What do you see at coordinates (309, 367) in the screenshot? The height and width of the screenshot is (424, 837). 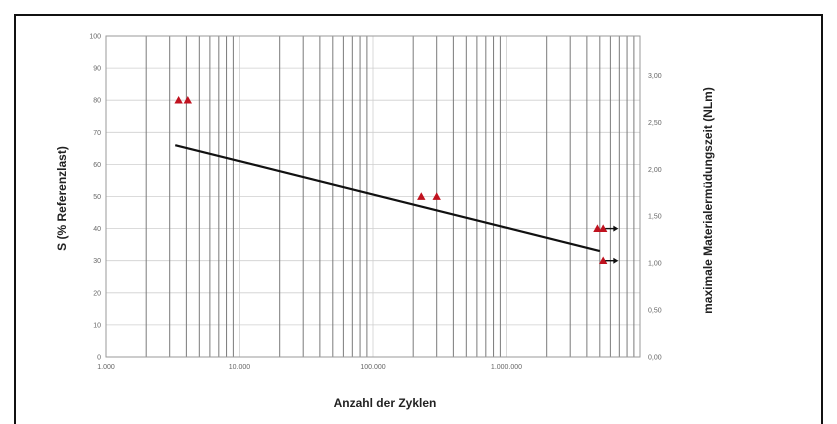 I see `x-axis: 1.000 10.000 100.000 1.000.000` at bounding box center [309, 367].